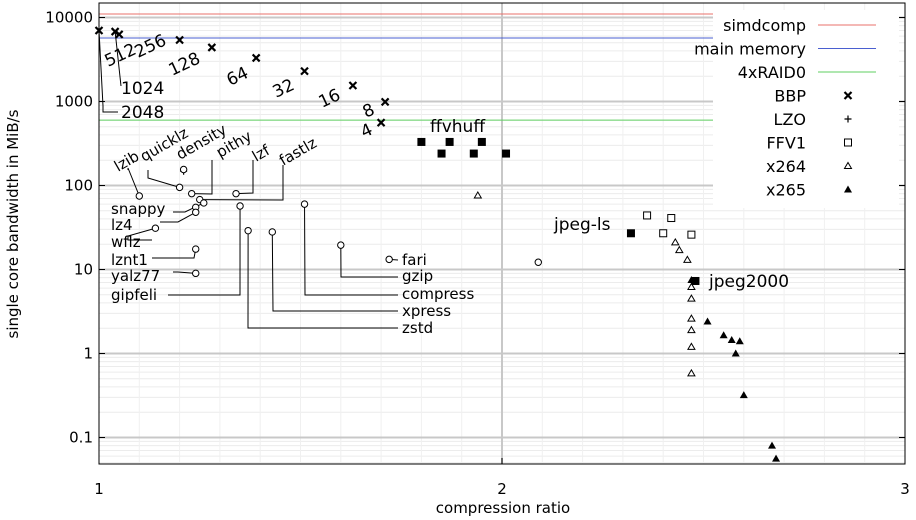 This screenshot has height=520, width=916. I want to click on y-axis-title: single core bandwidth in MiB/s, so click(13, 223).